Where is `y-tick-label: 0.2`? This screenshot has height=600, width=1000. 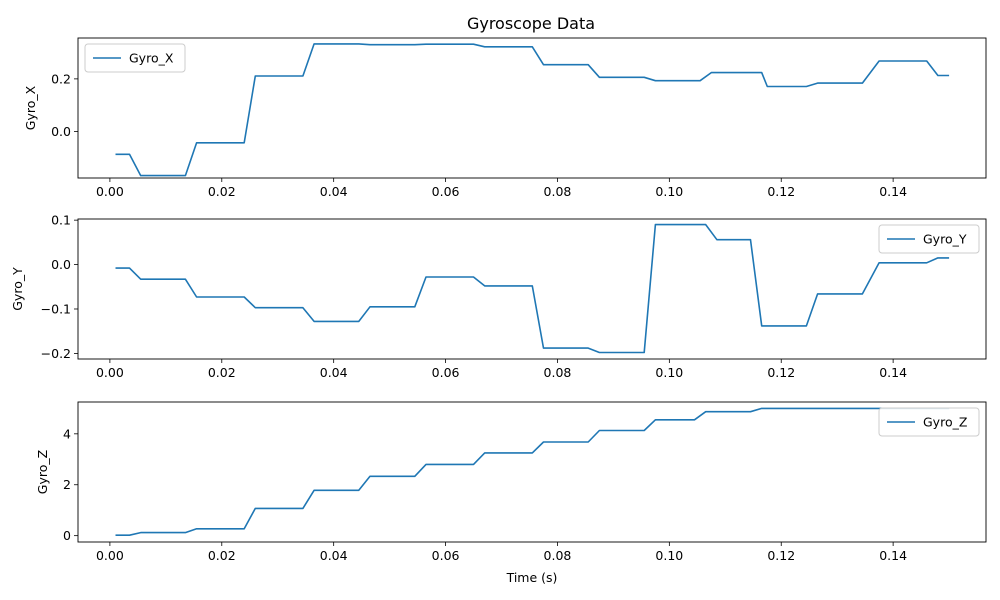
y-tick-label: 0.2 is located at coordinates (61, 78).